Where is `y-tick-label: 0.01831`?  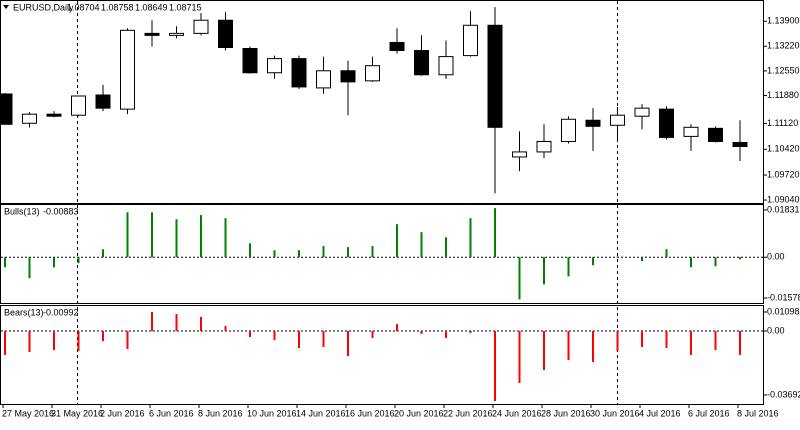 y-tick-label: 0.01831 is located at coordinates (783, 209).